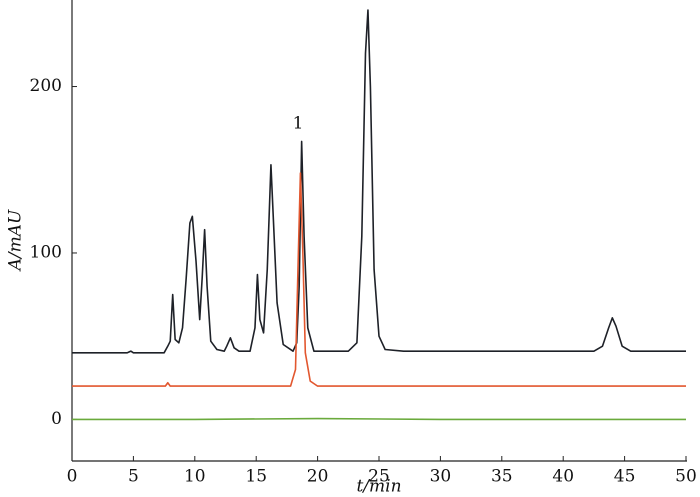 This screenshot has width=700, height=497. I want to click on peak-annotation: 1, so click(298, 124).